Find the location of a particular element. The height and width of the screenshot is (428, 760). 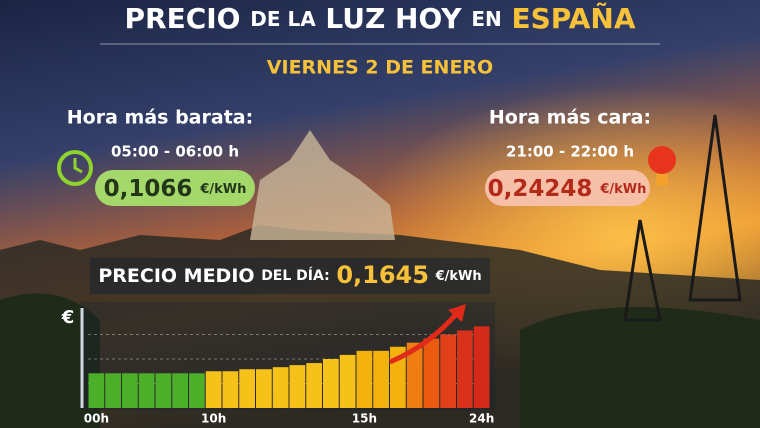

average-band is located at coordinates (290, 276).